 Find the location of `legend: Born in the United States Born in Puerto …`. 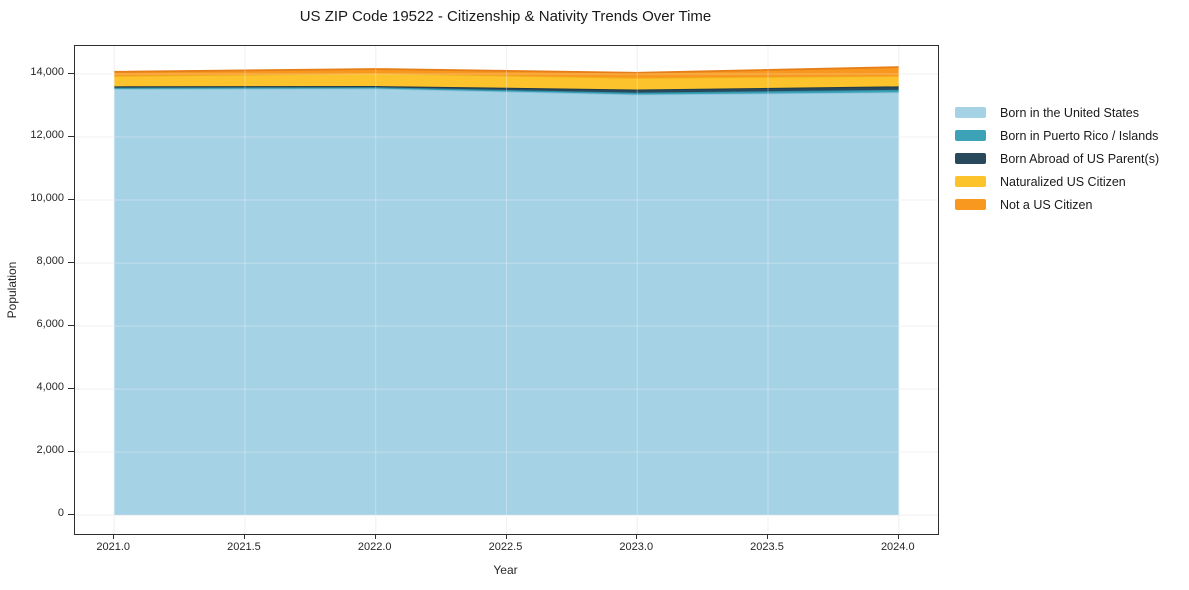

legend: Born in the United States Born in Puerto … is located at coordinates (1057, 158).